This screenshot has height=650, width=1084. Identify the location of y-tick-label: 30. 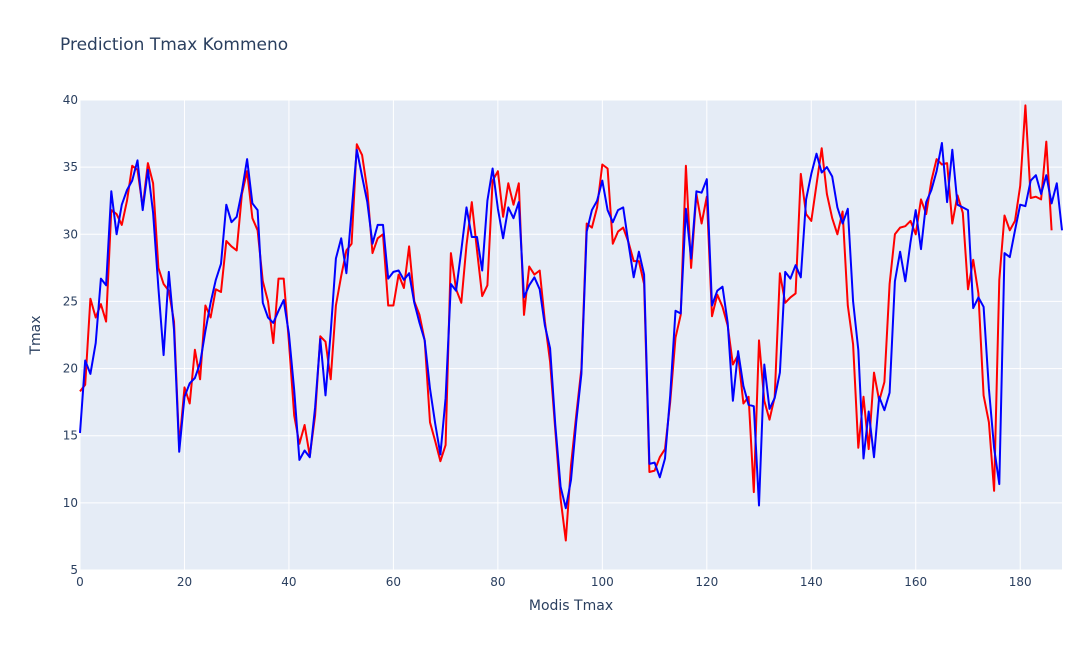
(70, 234).